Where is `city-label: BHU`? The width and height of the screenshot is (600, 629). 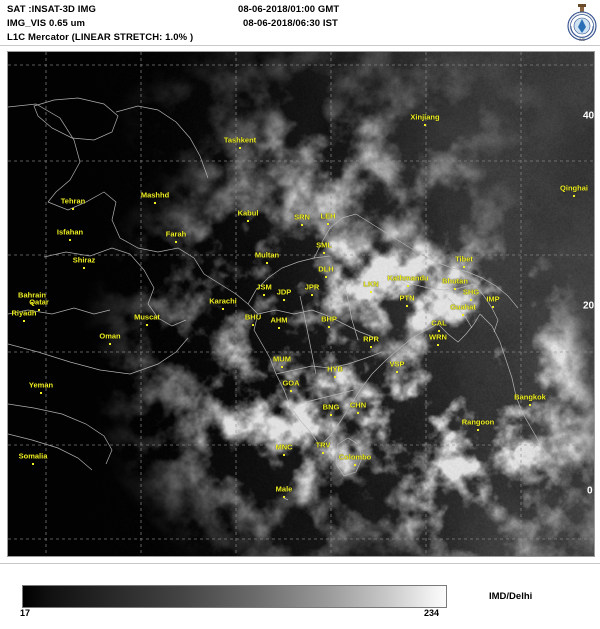
city-label: BHU is located at coordinates (253, 317).